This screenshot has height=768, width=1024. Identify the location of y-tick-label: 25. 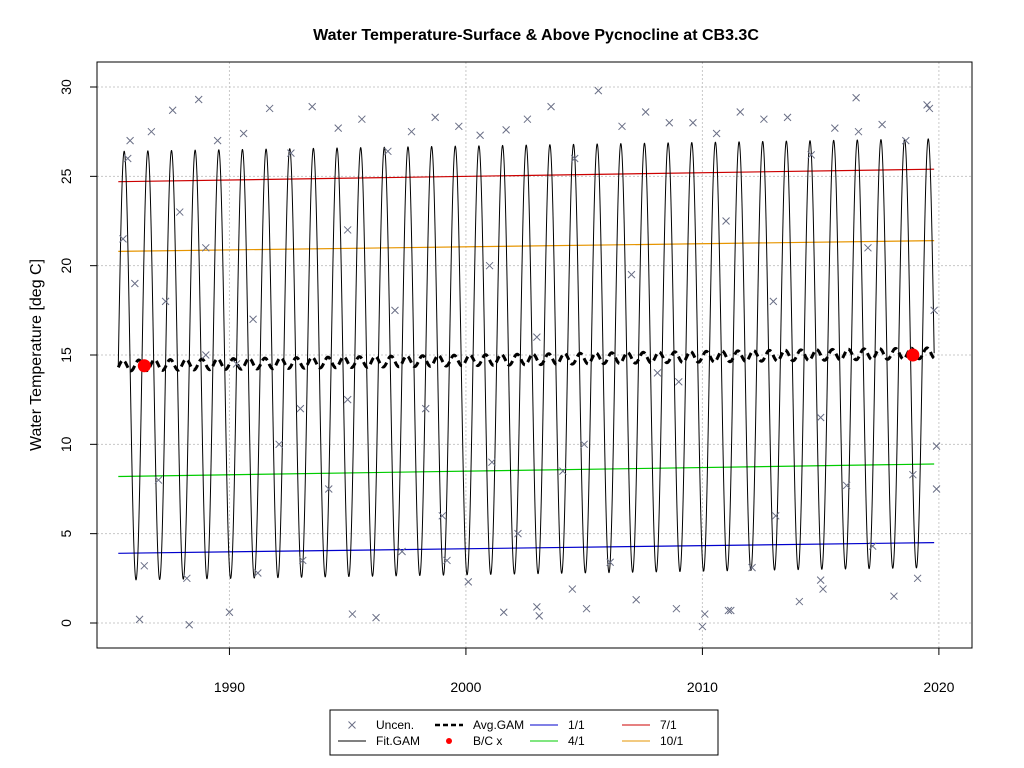
(66, 176).